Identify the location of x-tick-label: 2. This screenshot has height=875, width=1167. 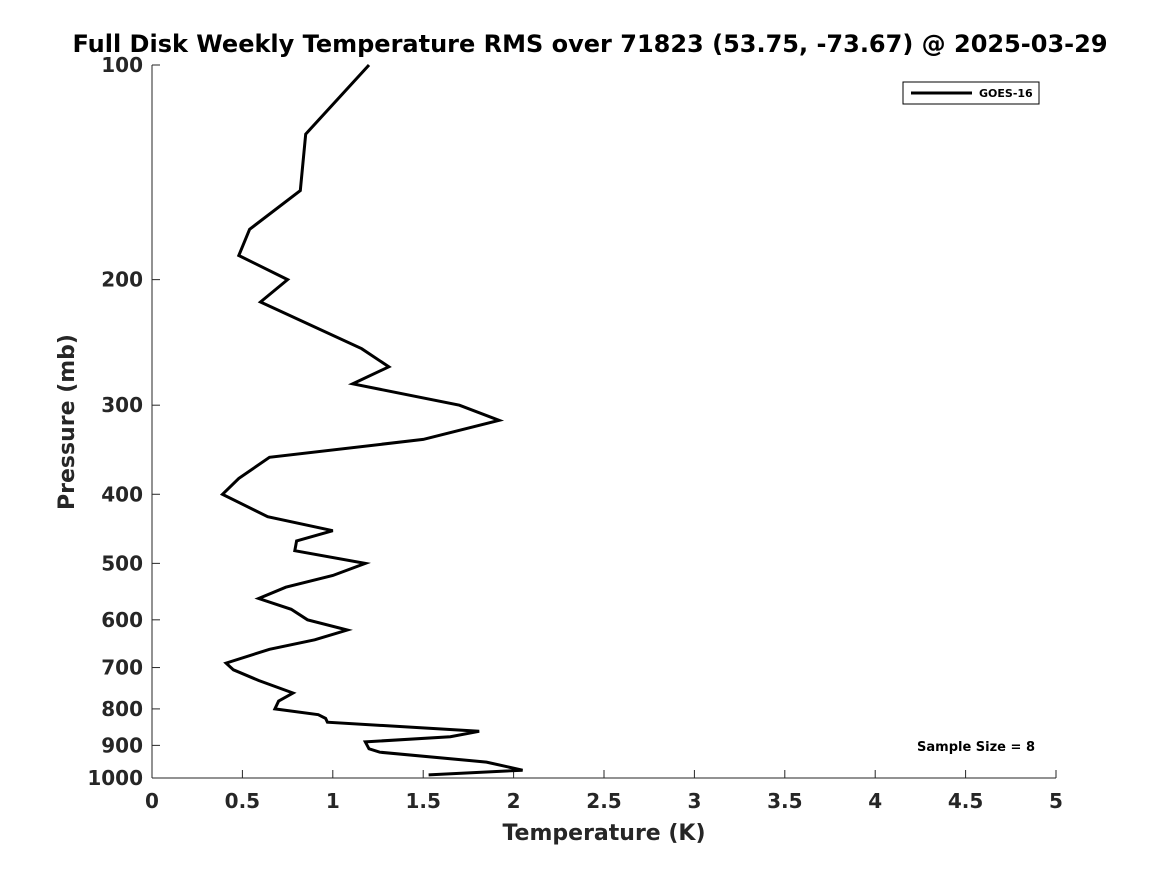
(514, 801).